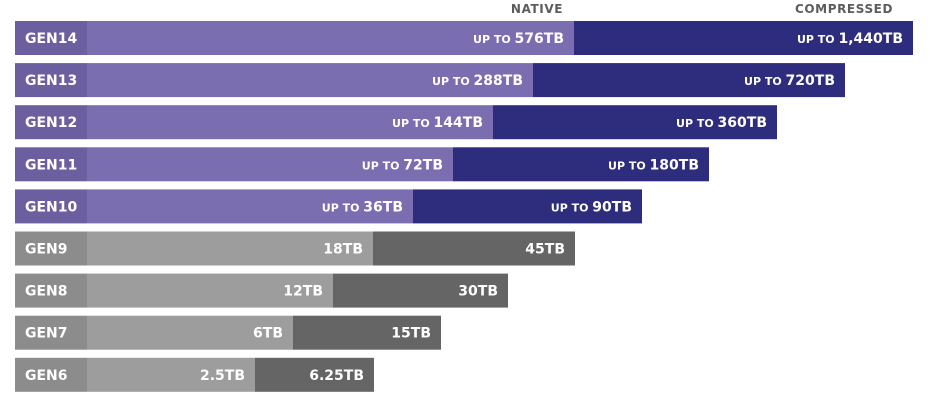 Image resolution: width=950 pixels, height=404 pixels. I want to click on native-value-label-gen7-number: 6TB, so click(268, 334).